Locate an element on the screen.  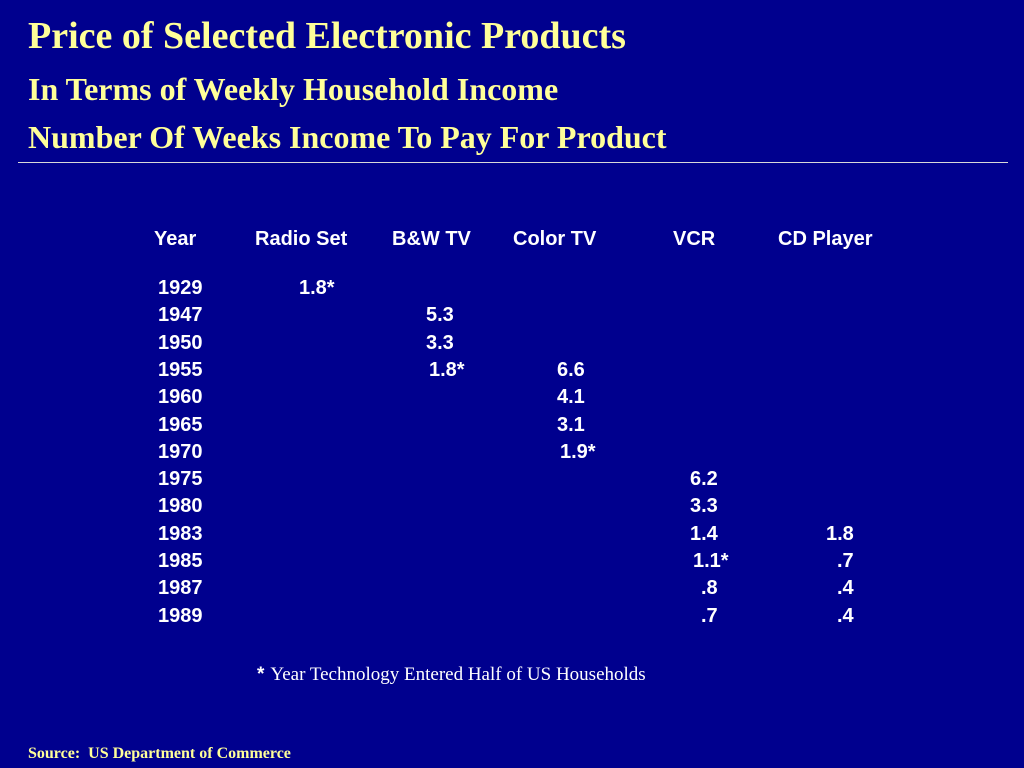
value-cell-color-tv: 3.1 is located at coordinates (571, 424).